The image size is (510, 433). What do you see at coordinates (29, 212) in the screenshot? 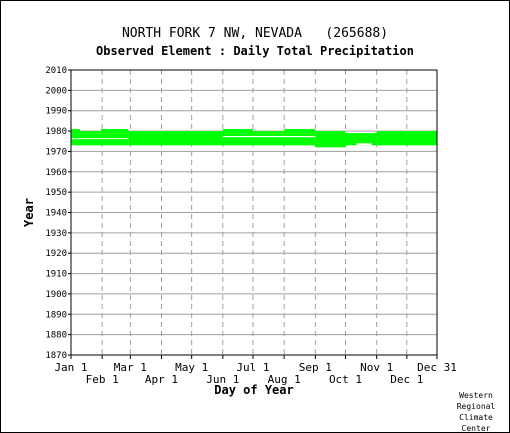
I see `y-axis-label: Year` at bounding box center [29, 212].